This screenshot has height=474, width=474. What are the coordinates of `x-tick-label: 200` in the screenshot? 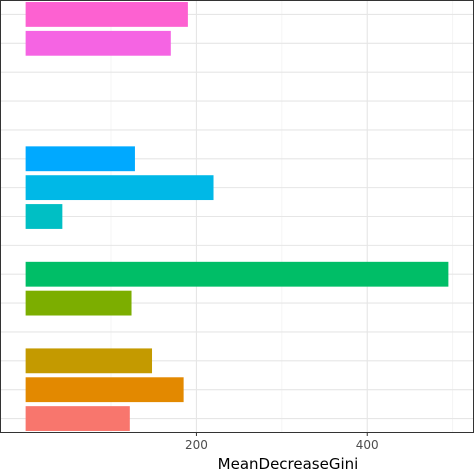 It's located at (196, 445).